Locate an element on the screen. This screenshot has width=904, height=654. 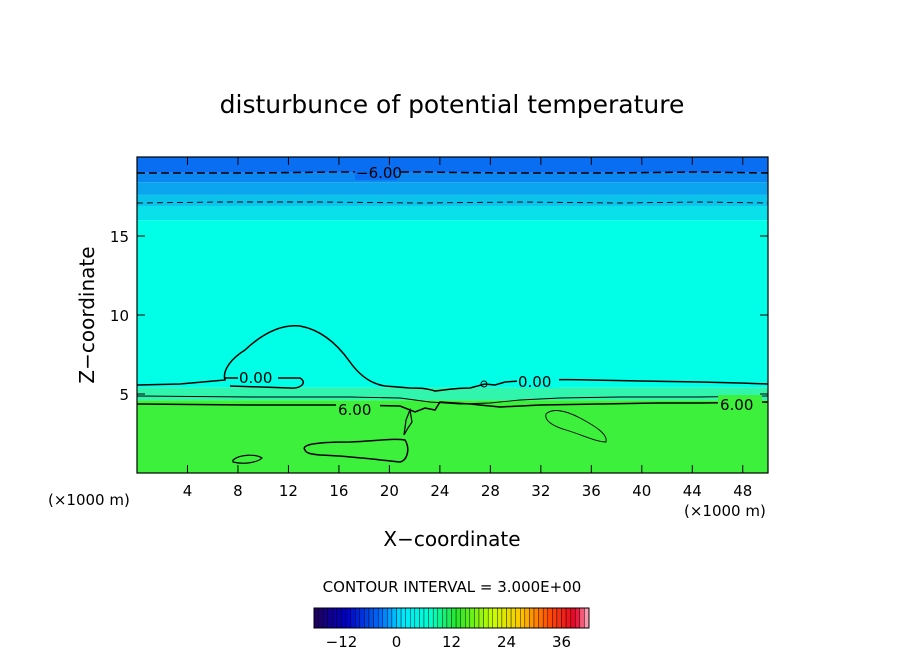
contour-line-6-spike is located at coordinates (408, 421).